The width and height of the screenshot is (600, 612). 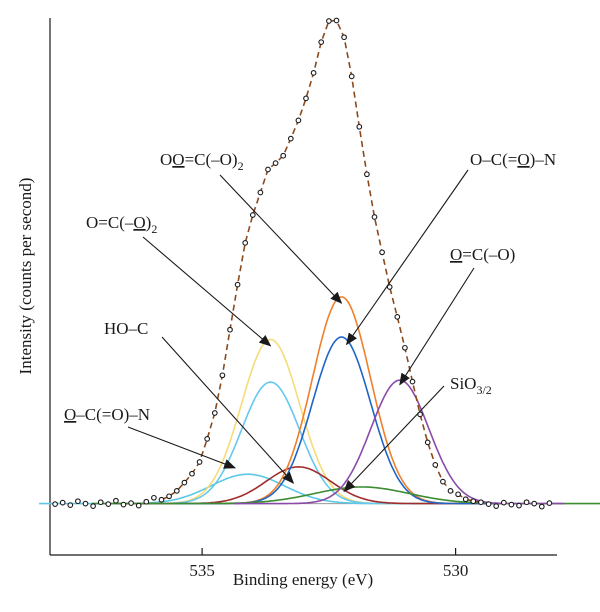 What do you see at coordinates (482, 254) in the screenshot?
I see `annotation-label-3: O=C(–O)` at bounding box center [482, 254].